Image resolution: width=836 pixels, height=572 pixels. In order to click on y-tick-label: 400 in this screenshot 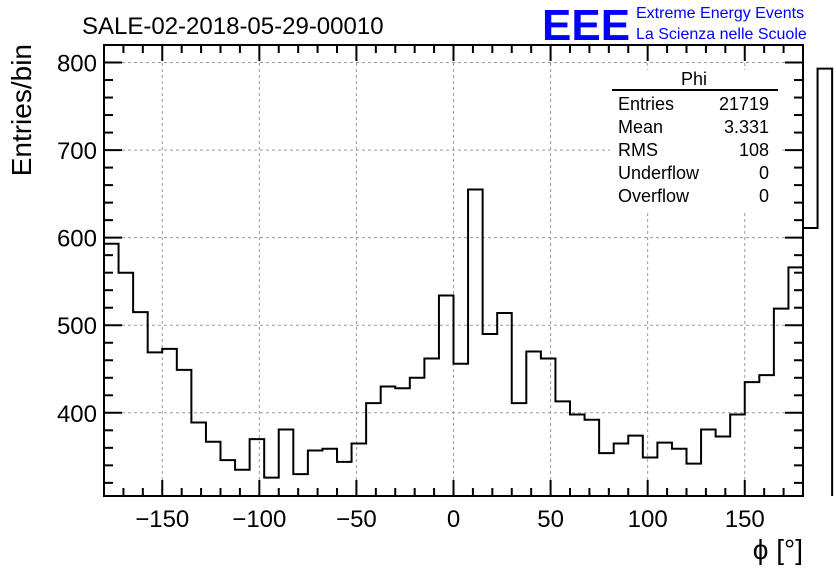, I will do `click(77, 414)`.